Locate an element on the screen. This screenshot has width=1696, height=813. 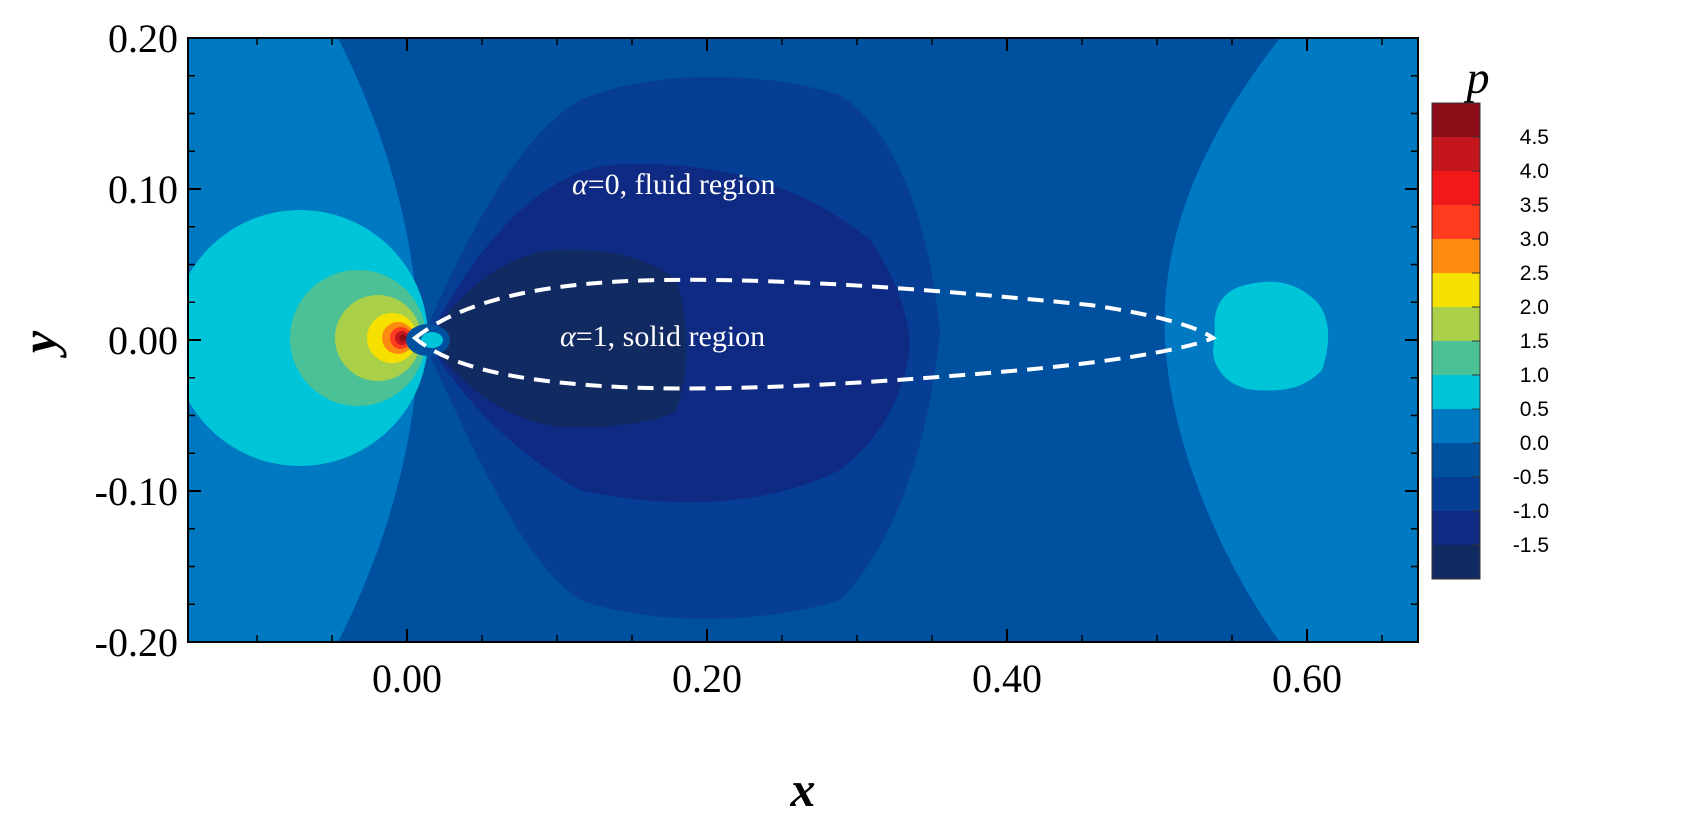
colorbar-label: -1.0 is located at coordinates (1531, 511).